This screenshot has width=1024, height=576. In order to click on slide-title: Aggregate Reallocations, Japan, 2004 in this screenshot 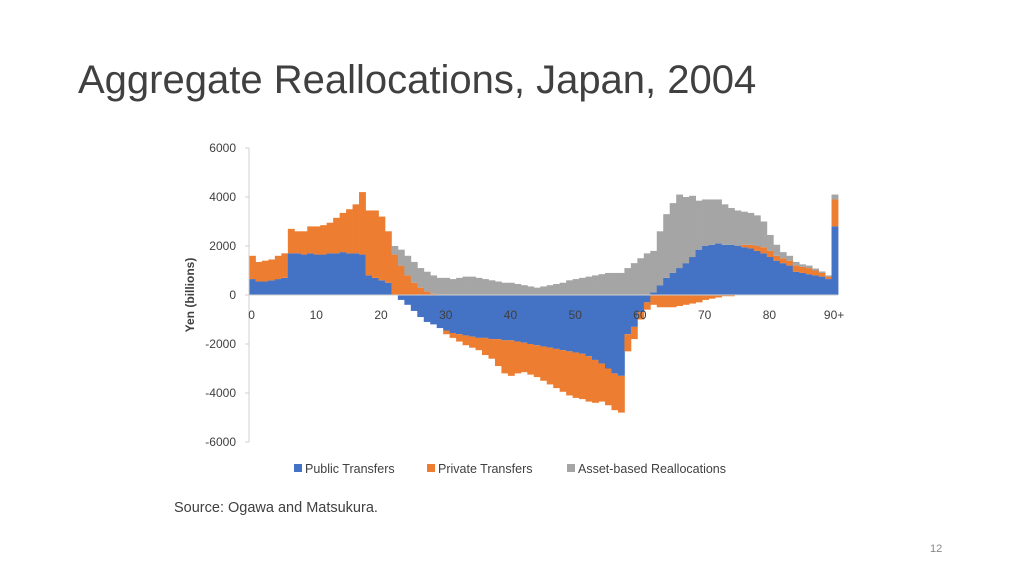, I will do `click(417, 80)`.